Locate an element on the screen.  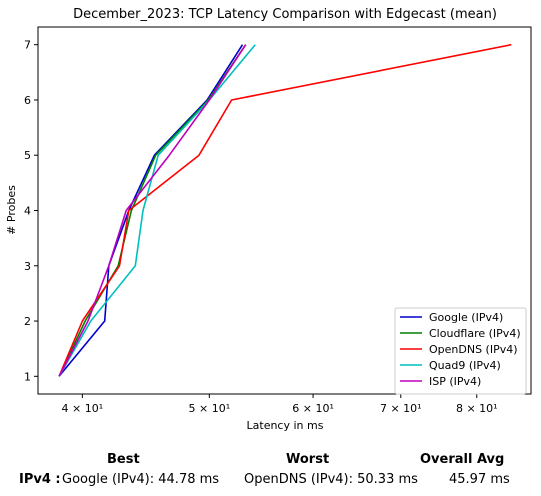
y-tick-label: 1 is located at coordinates (27, 376).